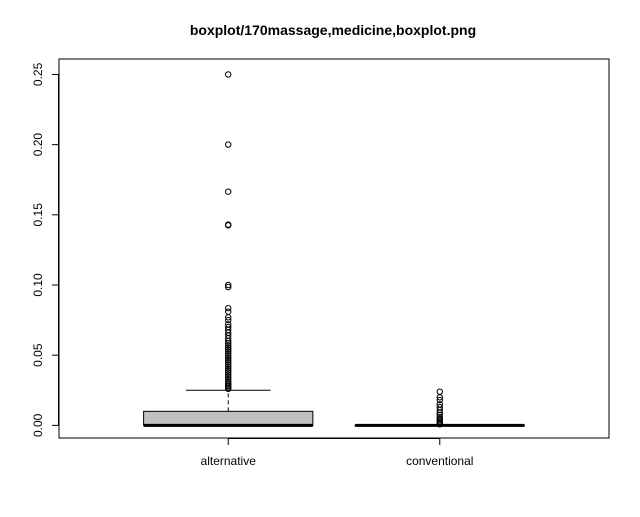 The width and height of the screenshot is (640, 517). What do you see at coordinates (229, 461) in the screenshot?
I see `x-tick-label: alternative` at bounding box center [229, 461].